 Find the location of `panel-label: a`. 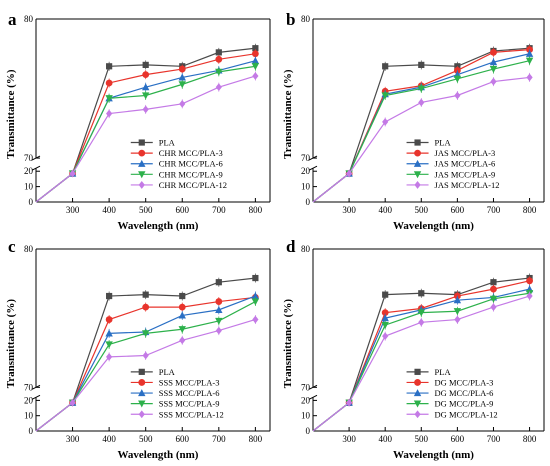

panel-label: a is located at coordinates (12, 19).